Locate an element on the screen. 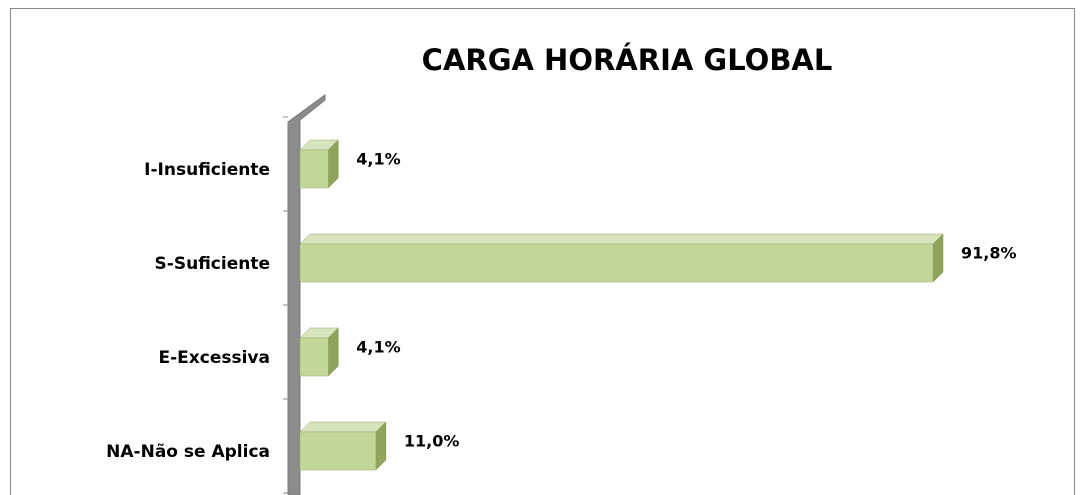 This screenshot has height=495, width=1083. y-tick-label: S-Suficiente is located at coordinates (212, 264).